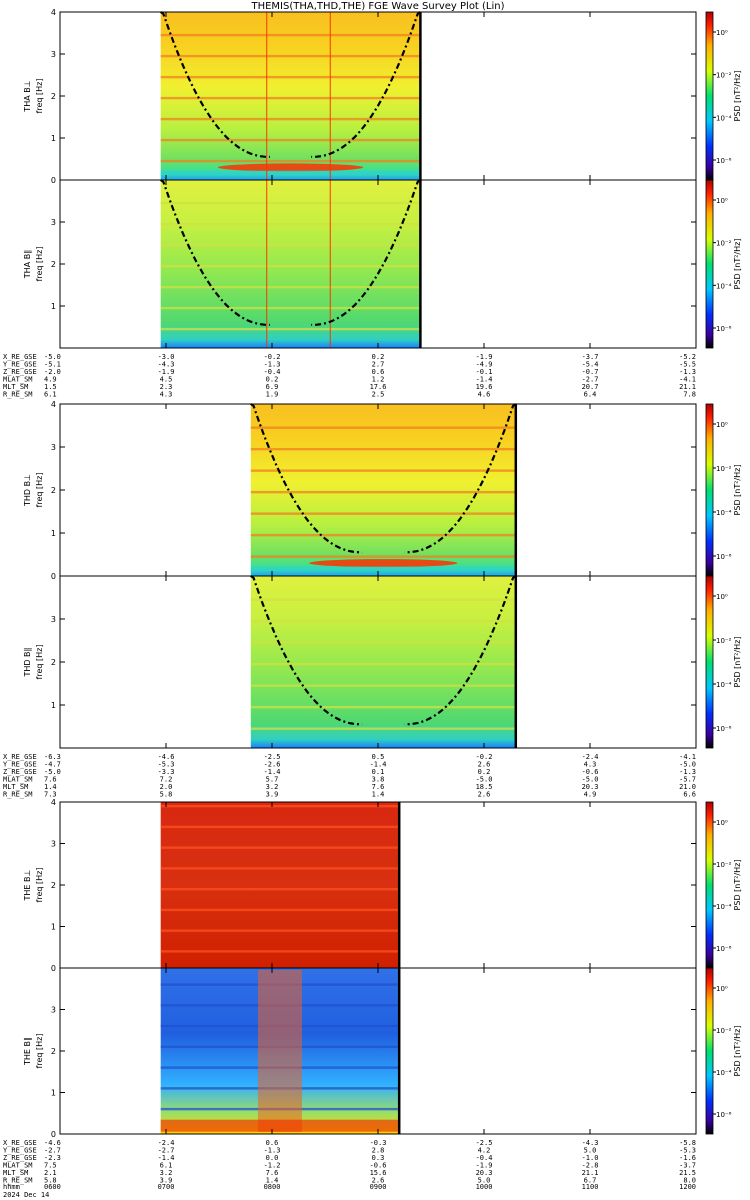 The image size is (750, 1200). I want to click on orbit-value: -1.6, so click(687, 1158).